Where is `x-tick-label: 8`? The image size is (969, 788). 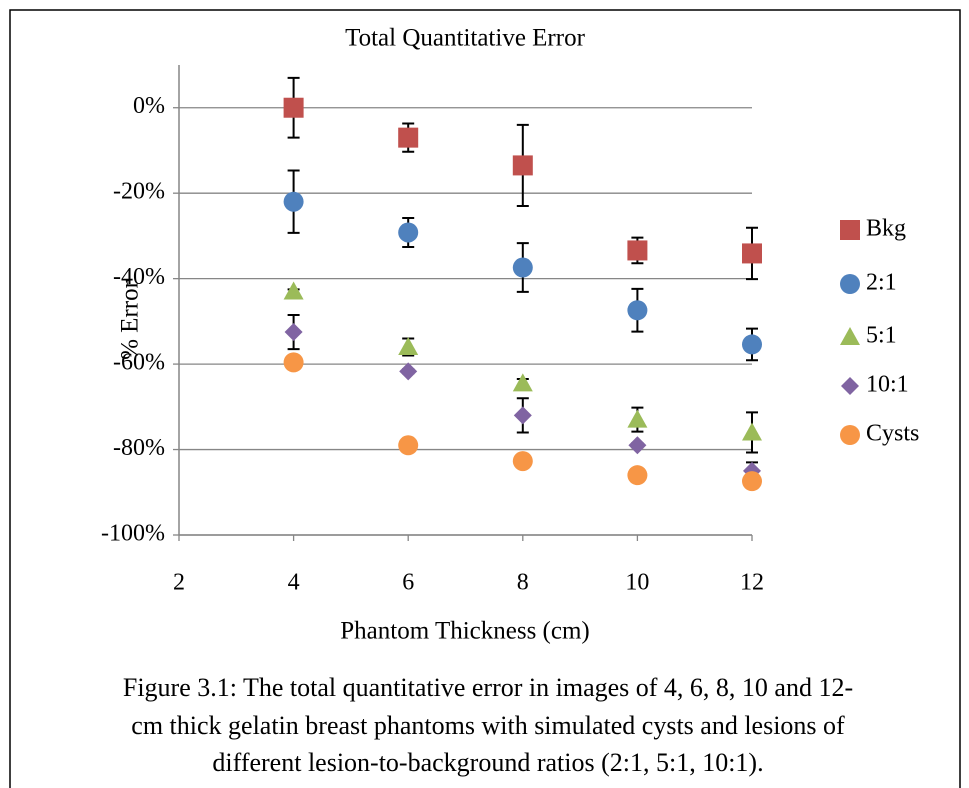 x-tick-label: 8 is located at coordinates (523, 583).